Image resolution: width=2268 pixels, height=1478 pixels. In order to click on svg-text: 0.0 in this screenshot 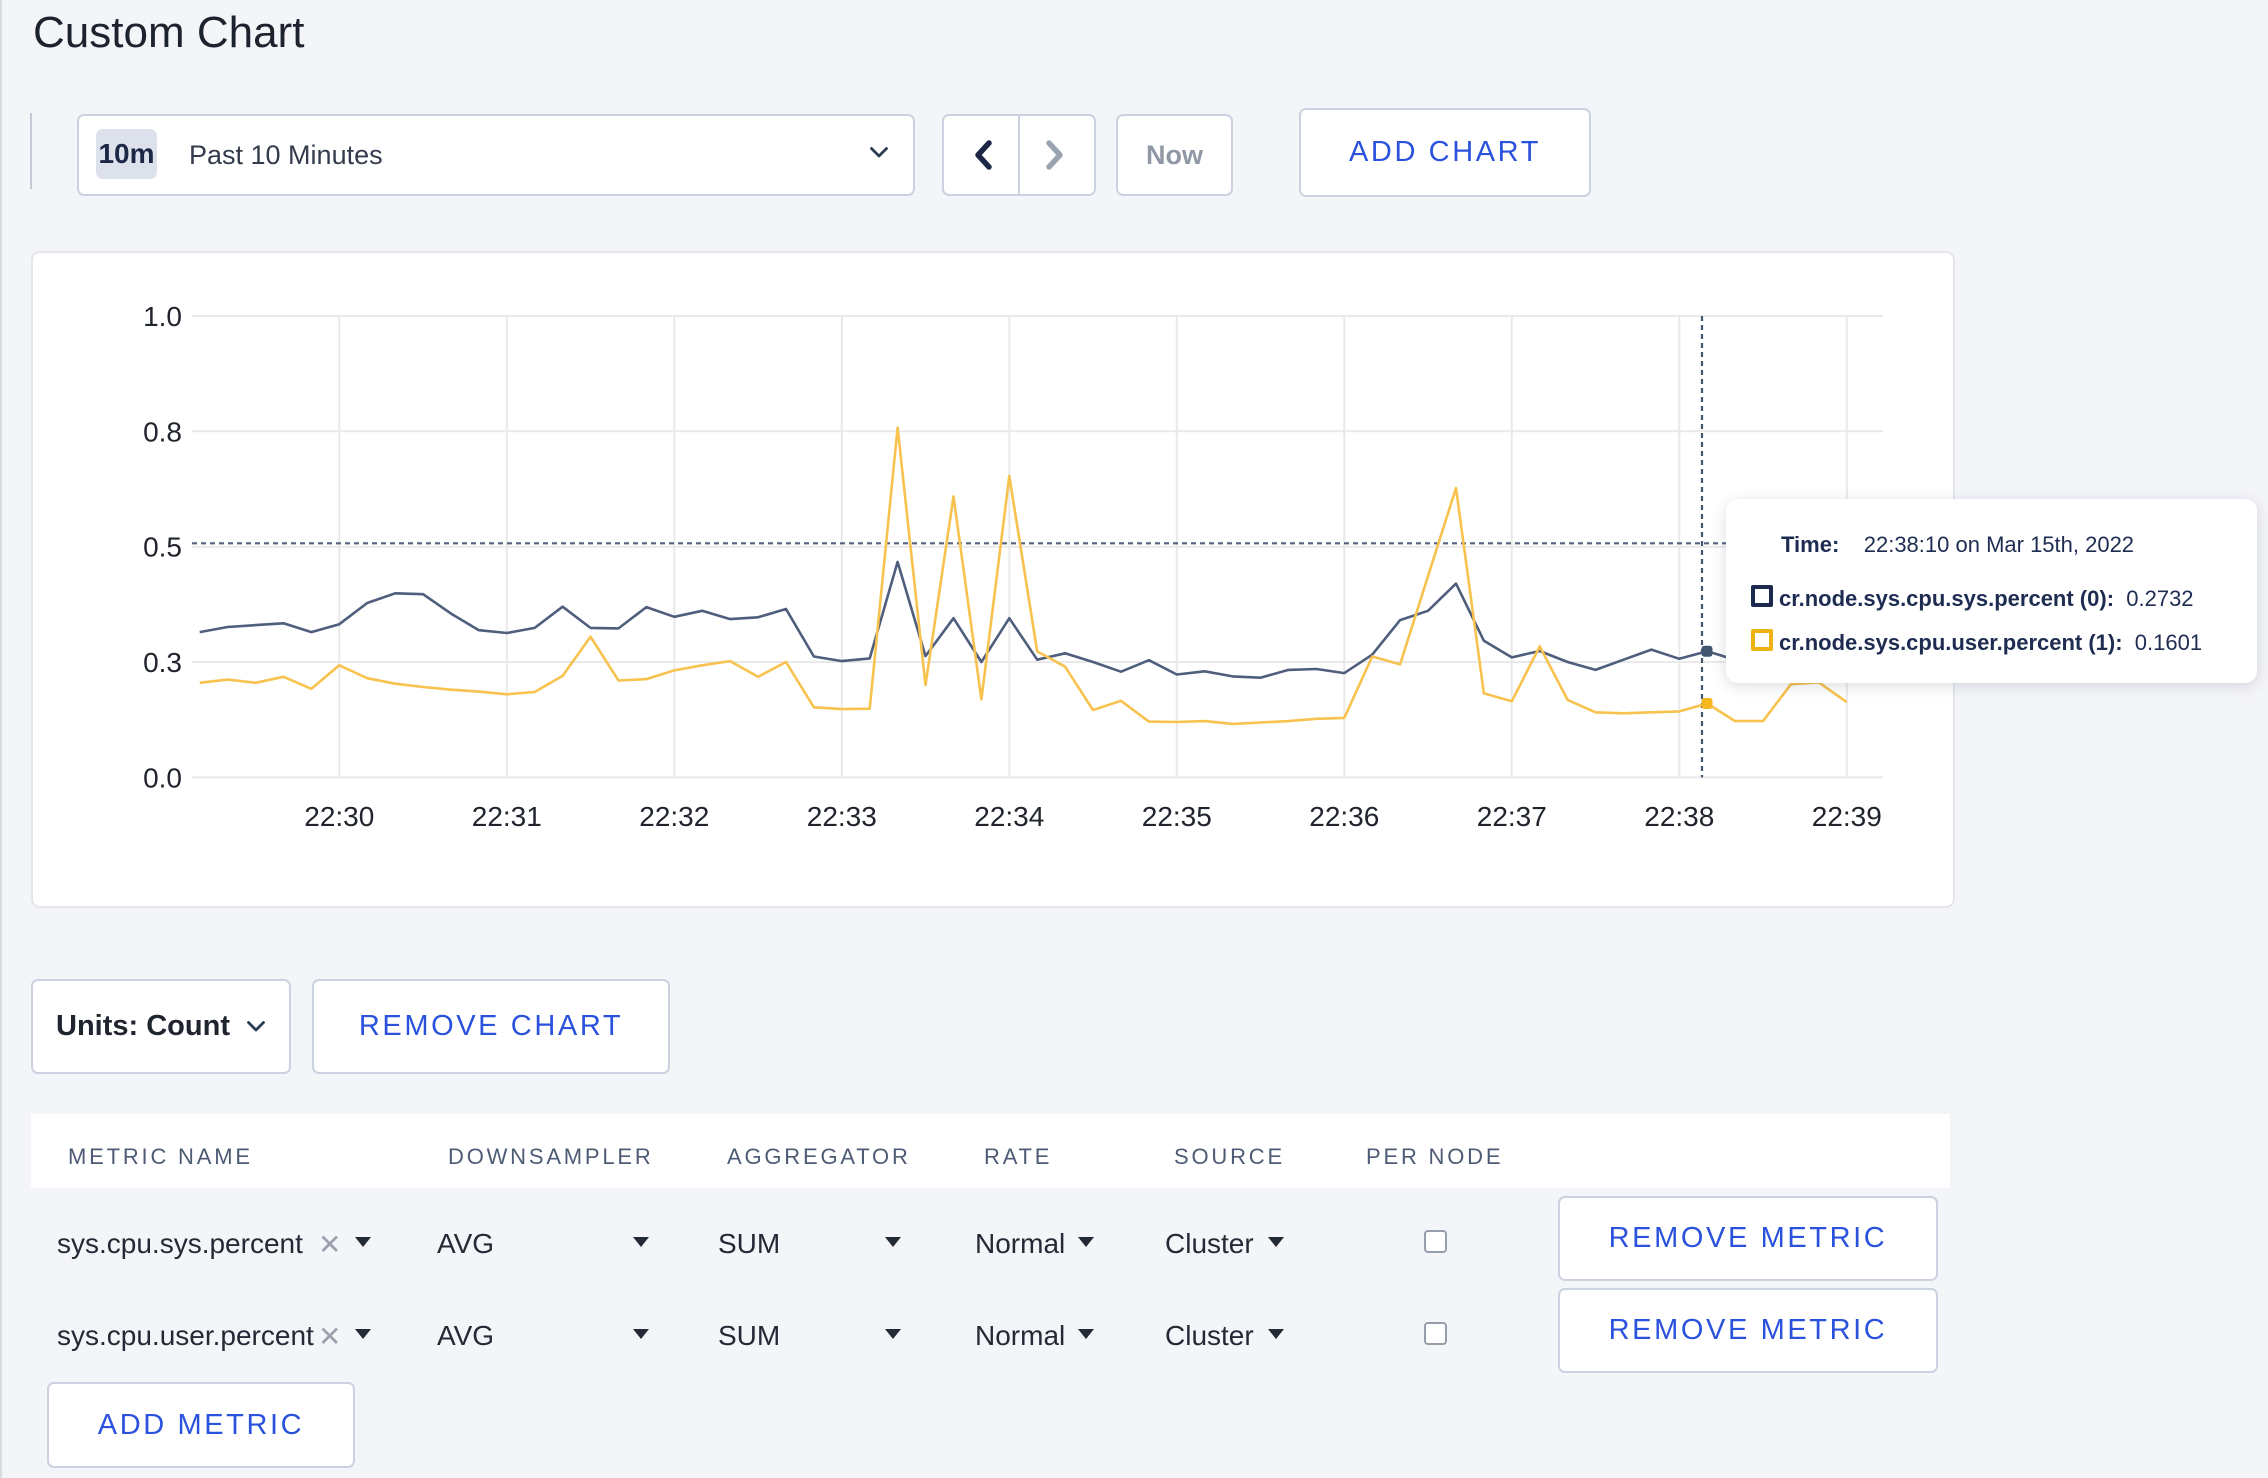, I will do `click(162, 777)`.